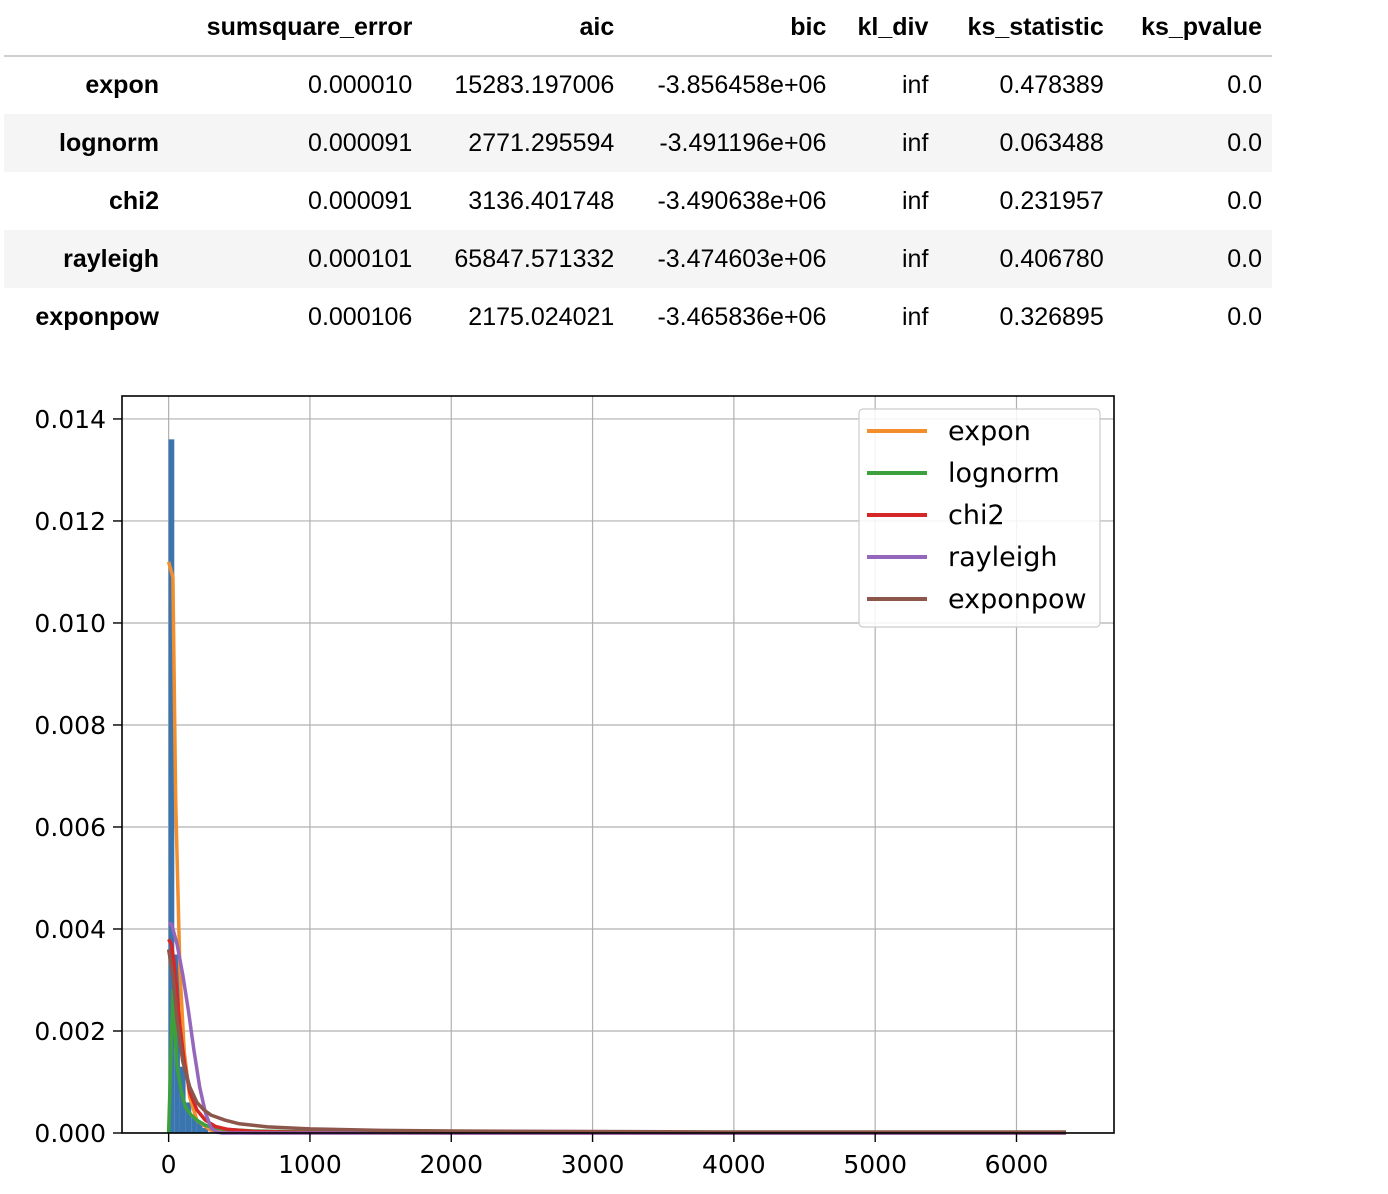 Image resolution: width=1388 pixels, height=1194 pixels. Describe the element at coordinates (976, 515) in the screenshot. I see `legend-label: chi2` at that location.